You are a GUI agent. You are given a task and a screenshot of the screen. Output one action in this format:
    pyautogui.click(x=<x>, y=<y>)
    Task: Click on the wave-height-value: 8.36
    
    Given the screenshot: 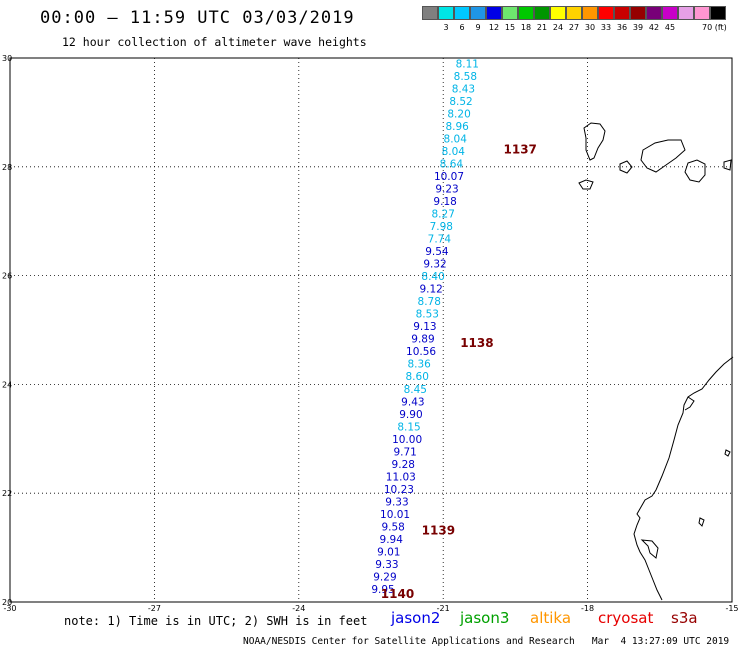 What is the action you would take?
    pyautogui.click(x=419, y=365)
    